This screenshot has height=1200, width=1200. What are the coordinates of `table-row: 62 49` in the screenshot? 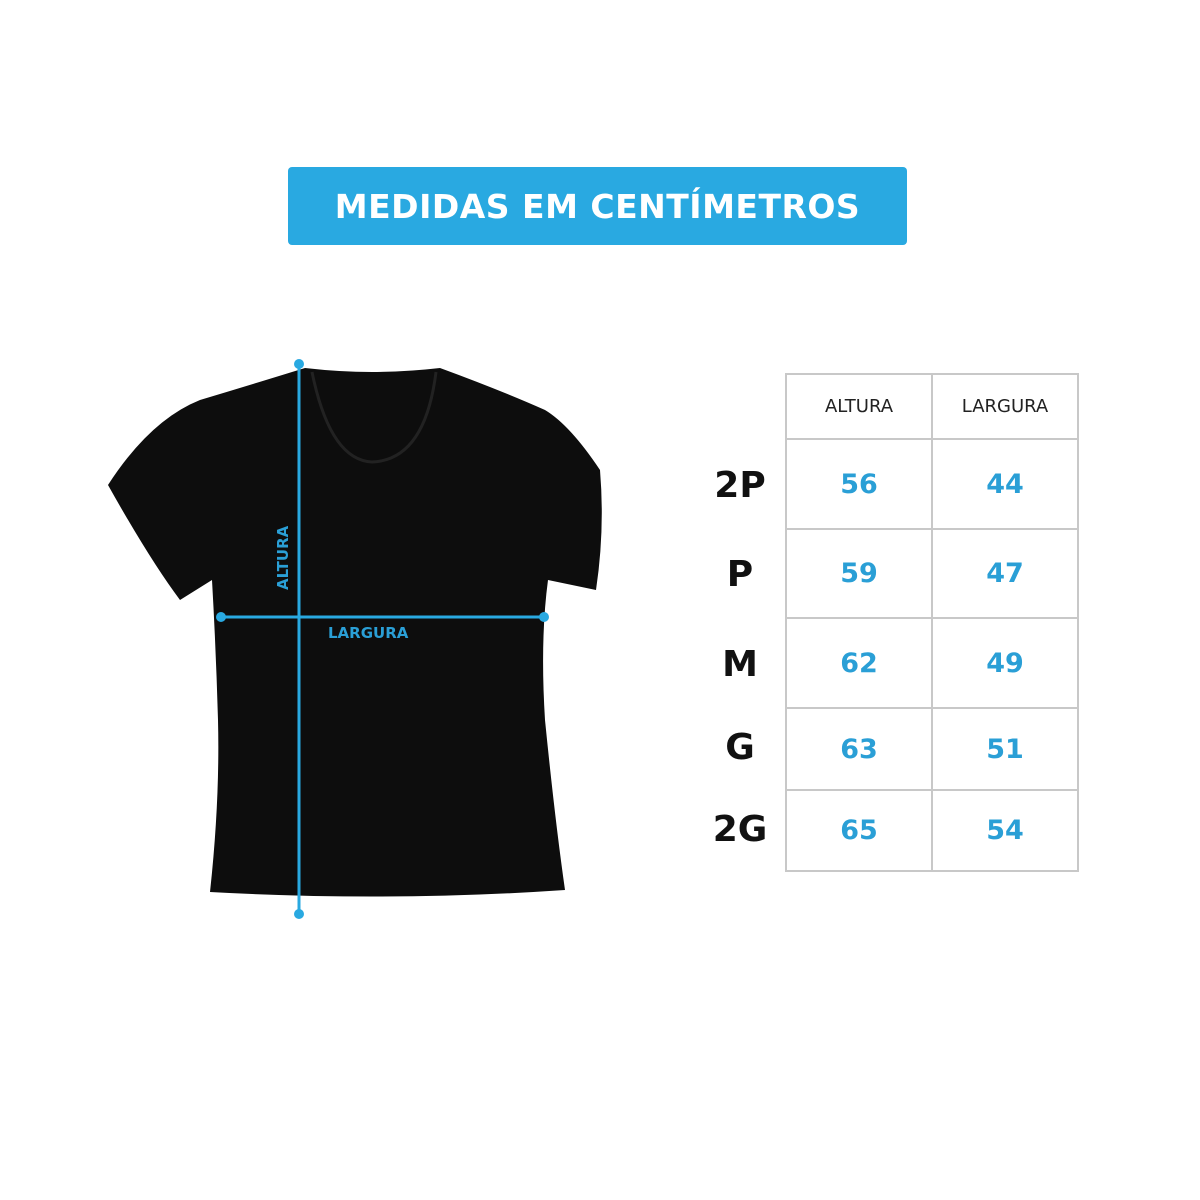 It's located at (932, 663).